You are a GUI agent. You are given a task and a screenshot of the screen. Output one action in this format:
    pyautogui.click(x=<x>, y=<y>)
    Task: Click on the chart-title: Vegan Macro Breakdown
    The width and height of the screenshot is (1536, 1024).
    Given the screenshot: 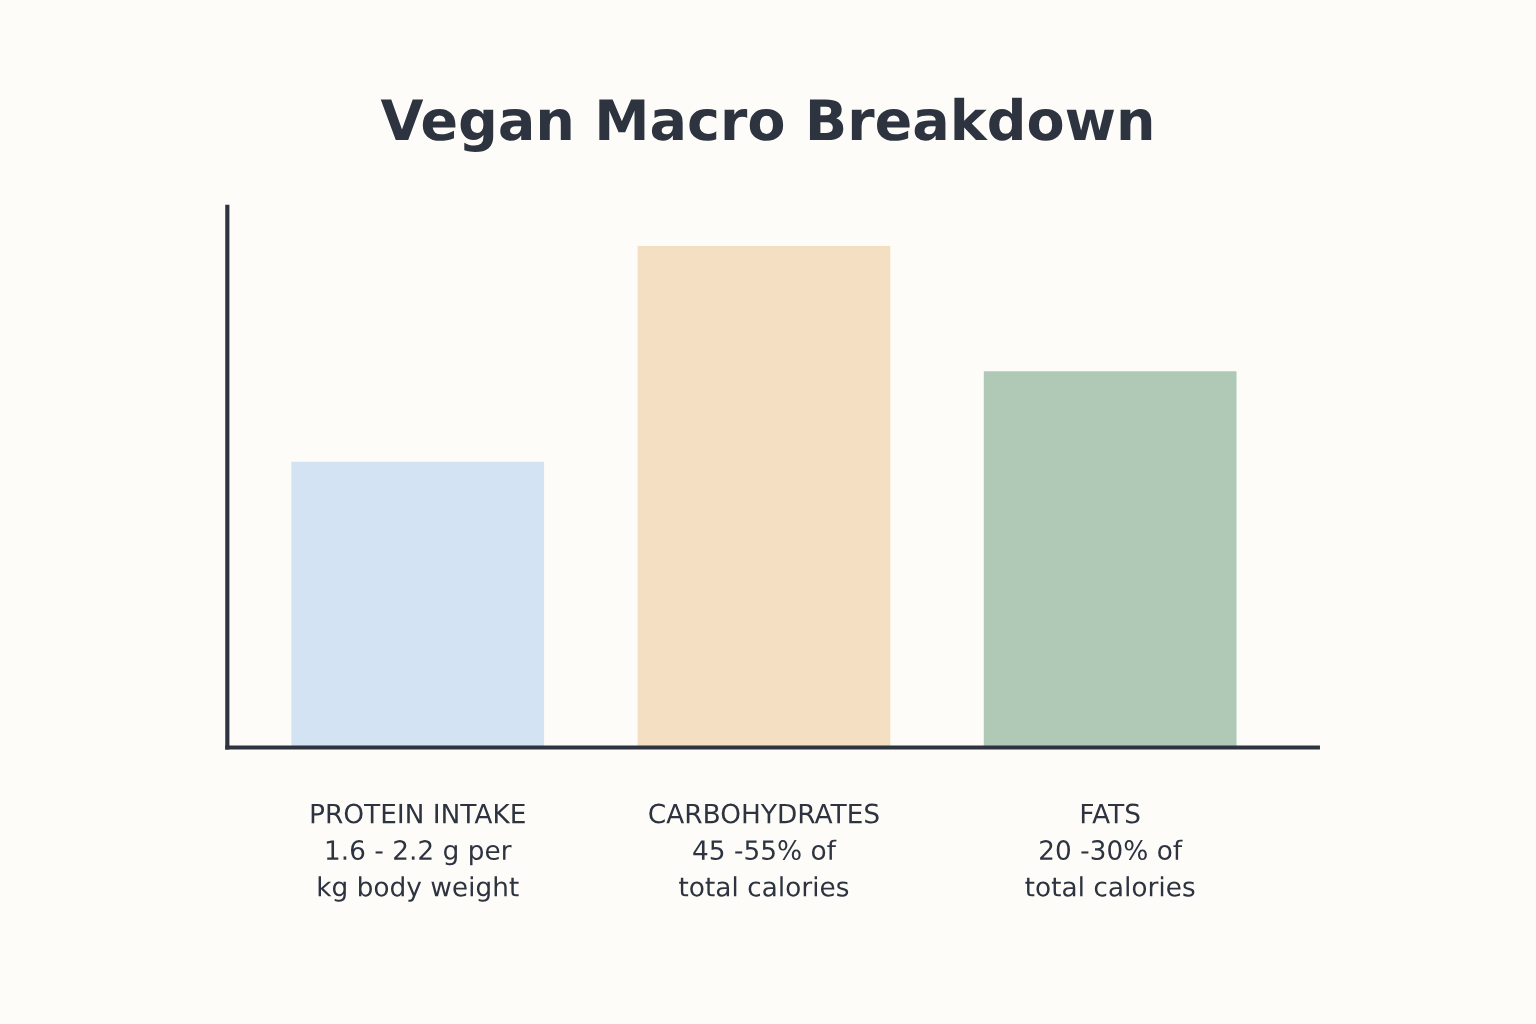 What is the action you would take?
    pyautogui.click(x=766, y=125)
    